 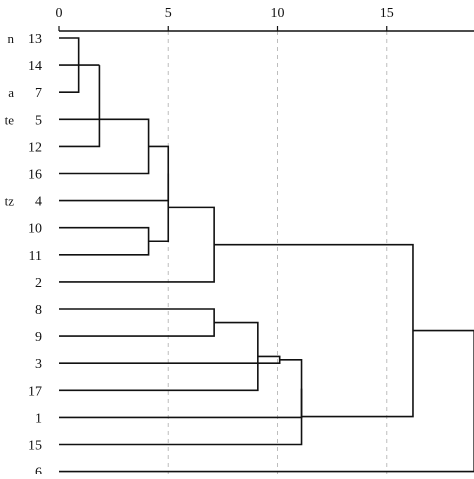 What do you see at coordinates (35, 229) in the screenshot?
I see `leaf-label-10: 10` at bounding box center [35, 229].